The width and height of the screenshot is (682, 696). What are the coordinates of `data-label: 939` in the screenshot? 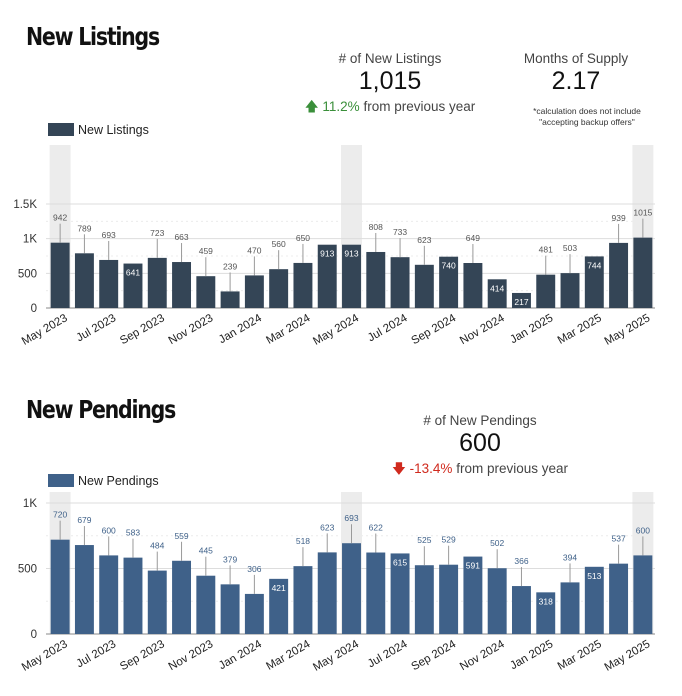 It's located at (618, 218).